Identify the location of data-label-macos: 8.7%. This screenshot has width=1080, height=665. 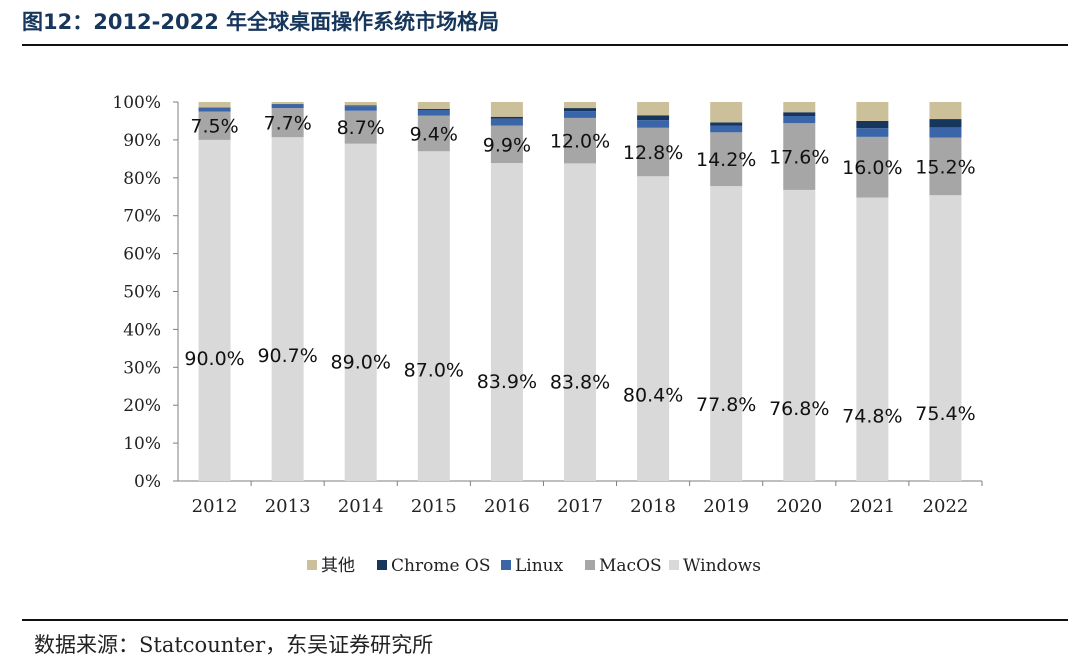
(361, 128).